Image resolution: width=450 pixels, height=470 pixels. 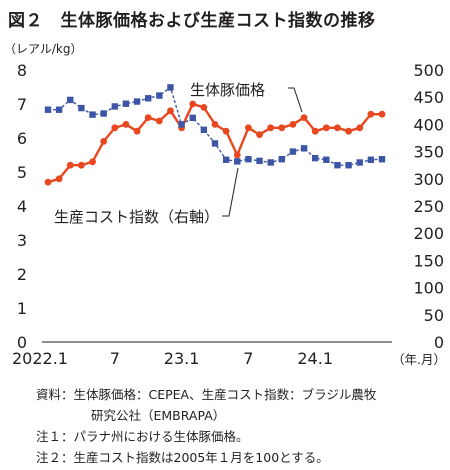 What do you see at coordinates (182, 457) in the screenshot?
I see `note-2: 注２：生産コスト指数は2005年１月を100とする。` at bounding box center [182, 457].